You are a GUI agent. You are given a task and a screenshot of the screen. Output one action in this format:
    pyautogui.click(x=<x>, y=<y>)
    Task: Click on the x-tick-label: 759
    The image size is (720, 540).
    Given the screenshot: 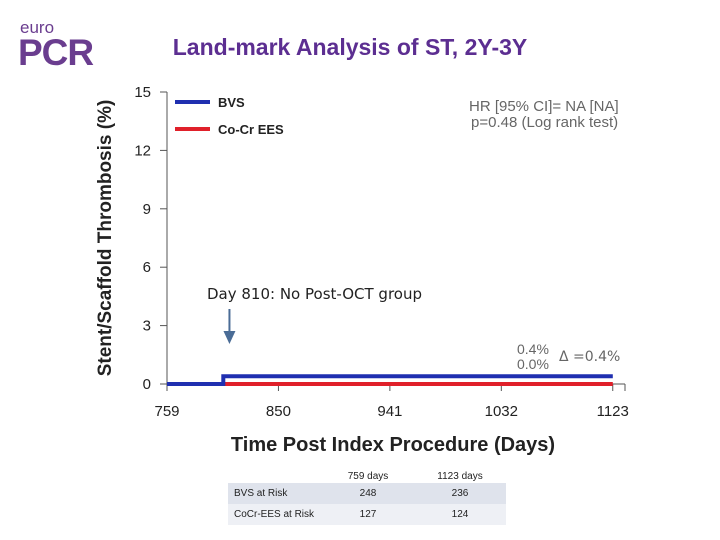 What is the action you would take?
    pyautogui.click(x=166, y=411)
    